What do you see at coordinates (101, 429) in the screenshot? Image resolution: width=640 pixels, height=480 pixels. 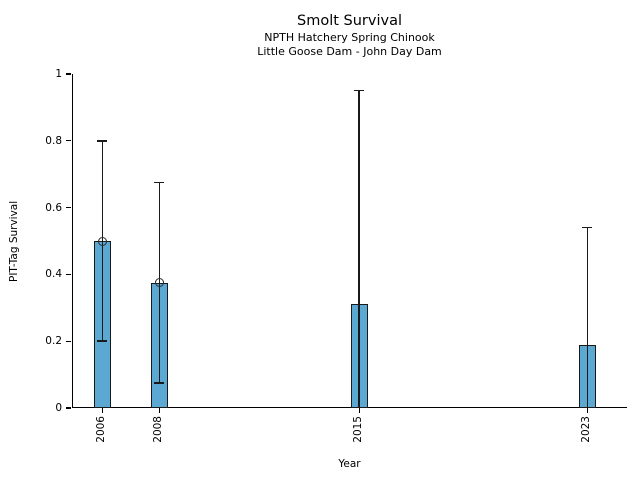 I see `x-tick-label-2006: 2006` at bounding box center [101, 429].